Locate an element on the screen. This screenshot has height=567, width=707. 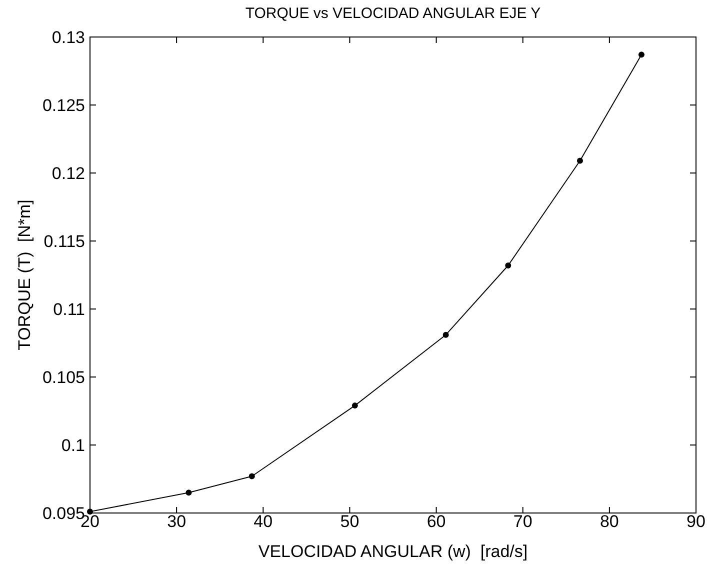
x-tick-label: 60 is located at coordinates (436, 521).